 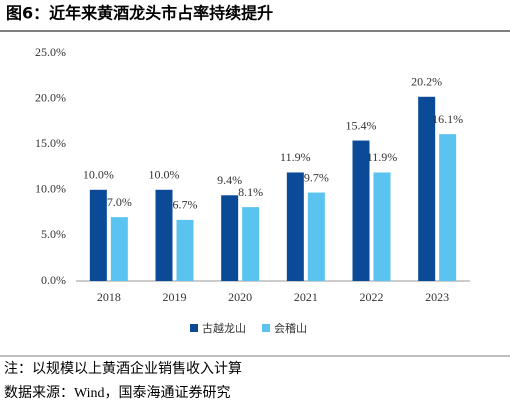 I want to click on y-tick-label: 25.0%, so click(x=50, y=52).